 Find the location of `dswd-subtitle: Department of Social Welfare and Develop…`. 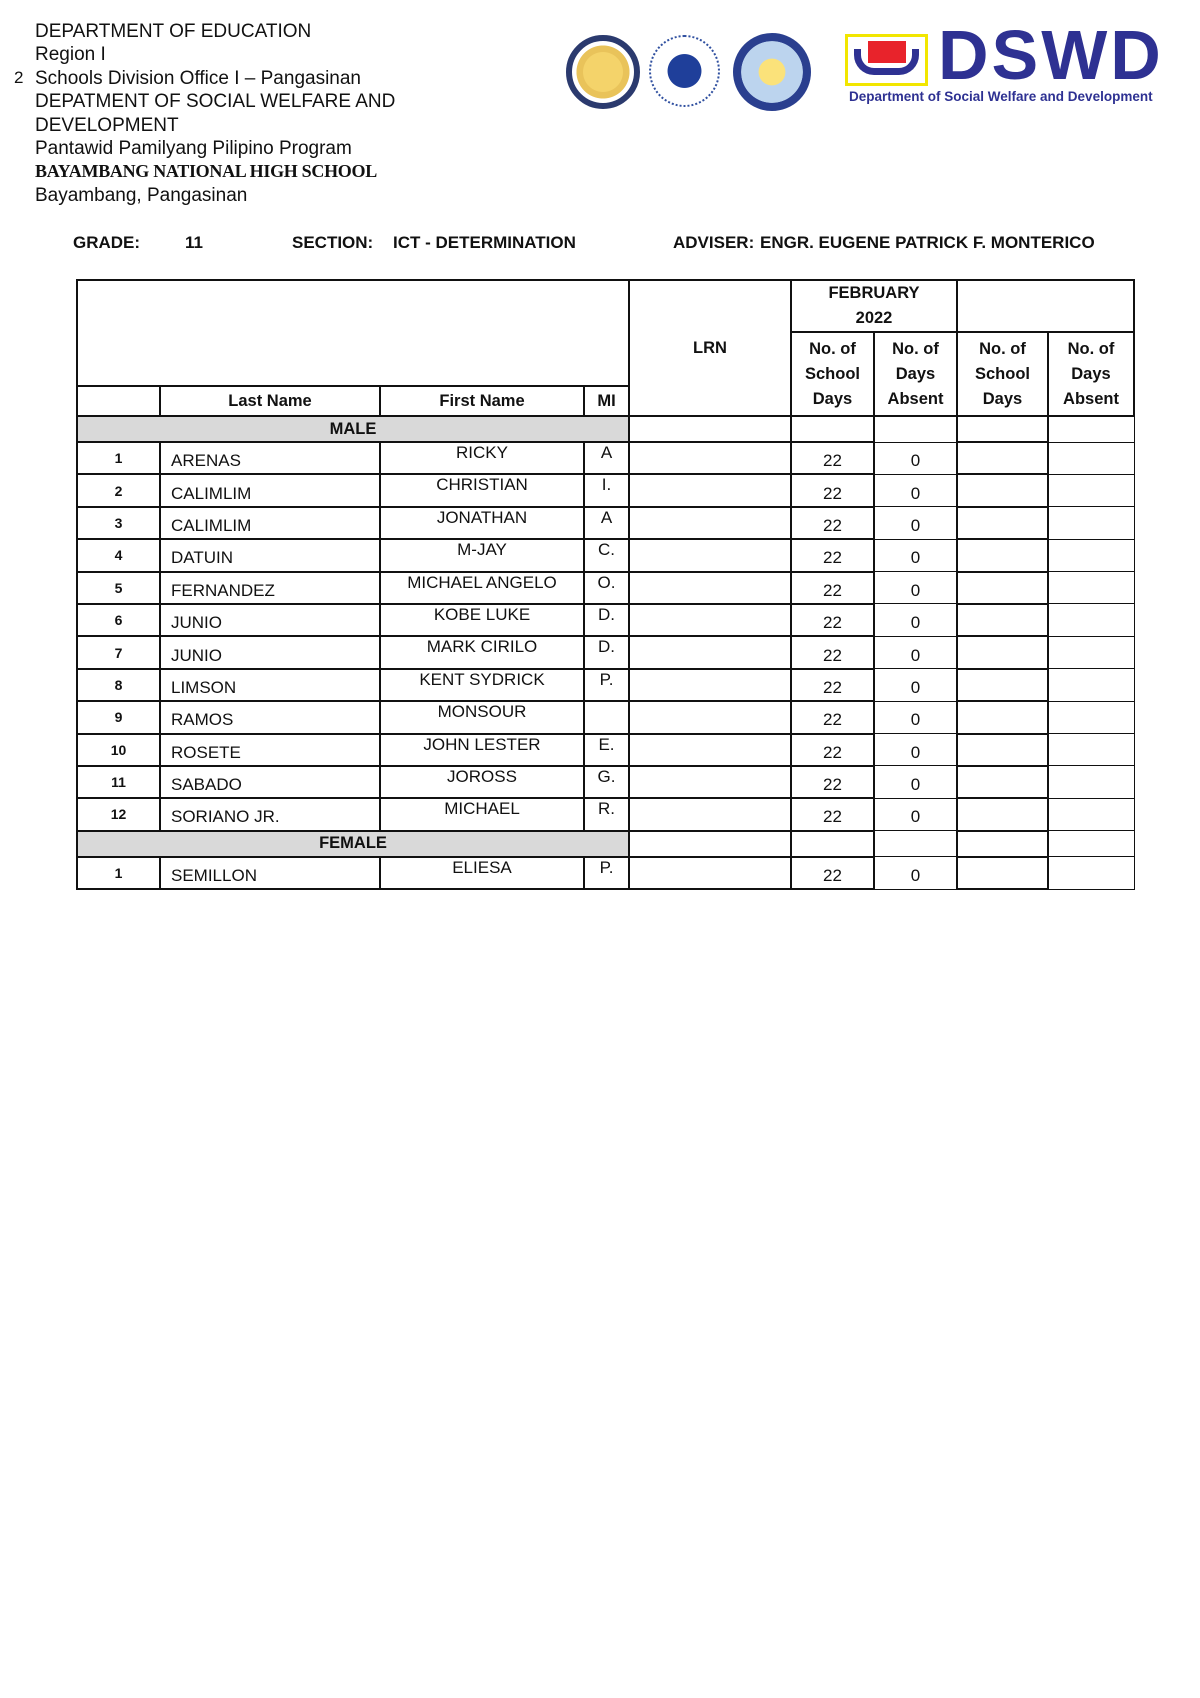

dswd-subtitle: Department of Social Welfare and Develop… is located at coordinates (1001, 96).